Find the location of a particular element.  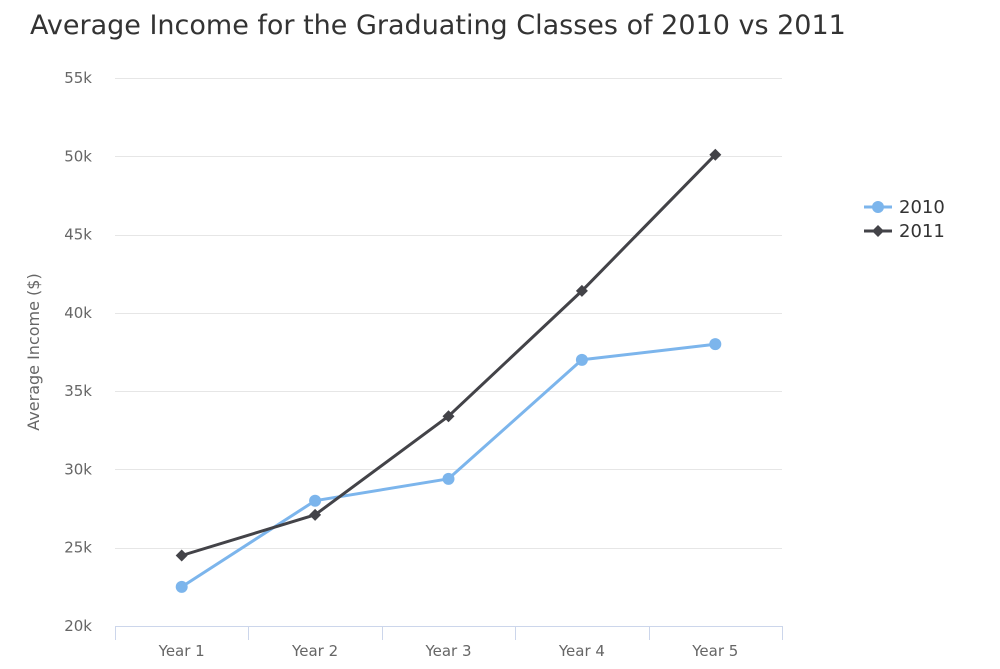

x-tick-label: Year 1 is located at coordinates (181, 651).